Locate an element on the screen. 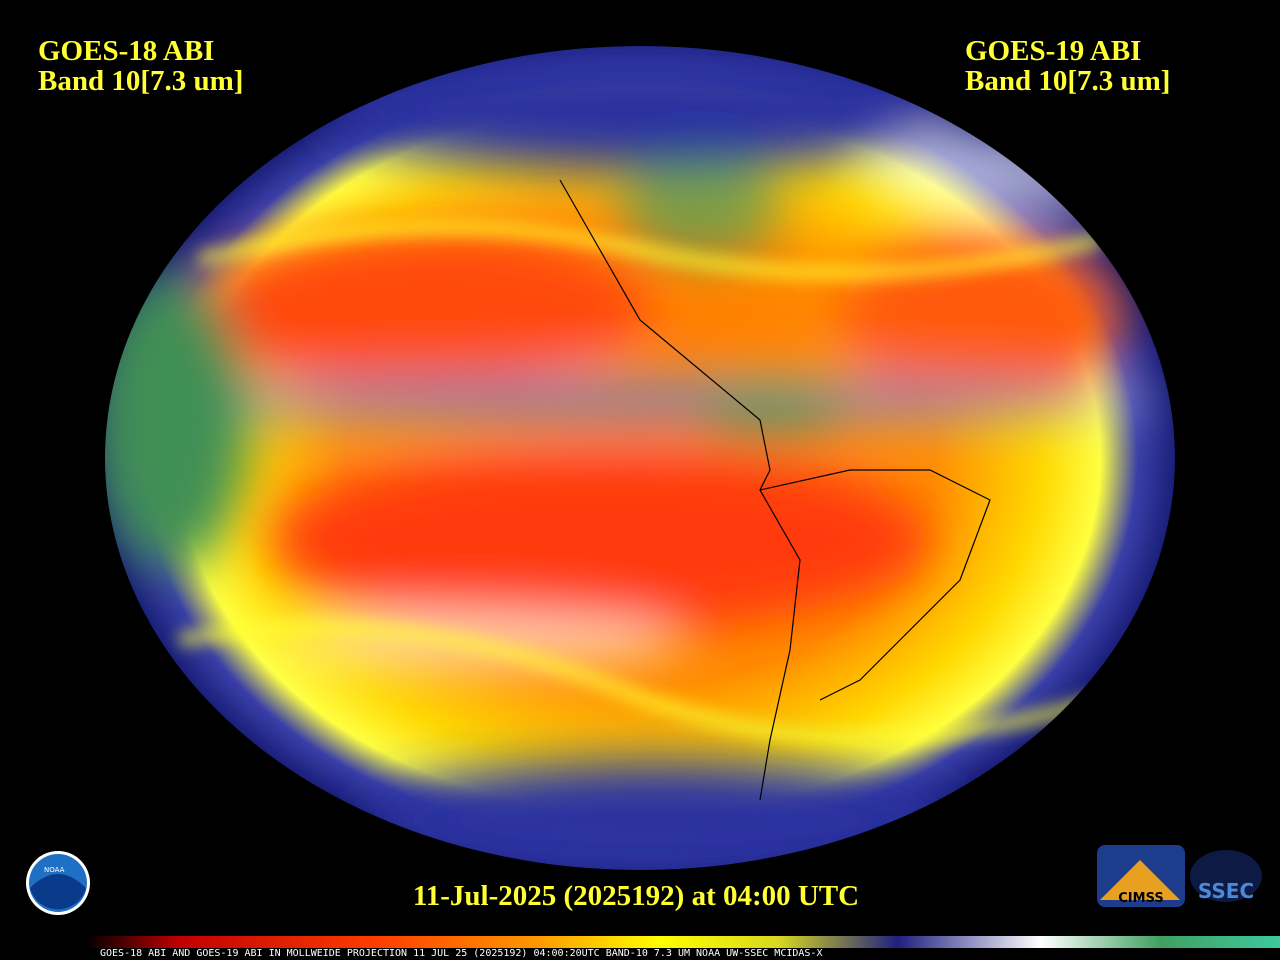 This screenshot has height=960, width=1280. ssec-logo: SSEC is located at coordinates (1226, 876).